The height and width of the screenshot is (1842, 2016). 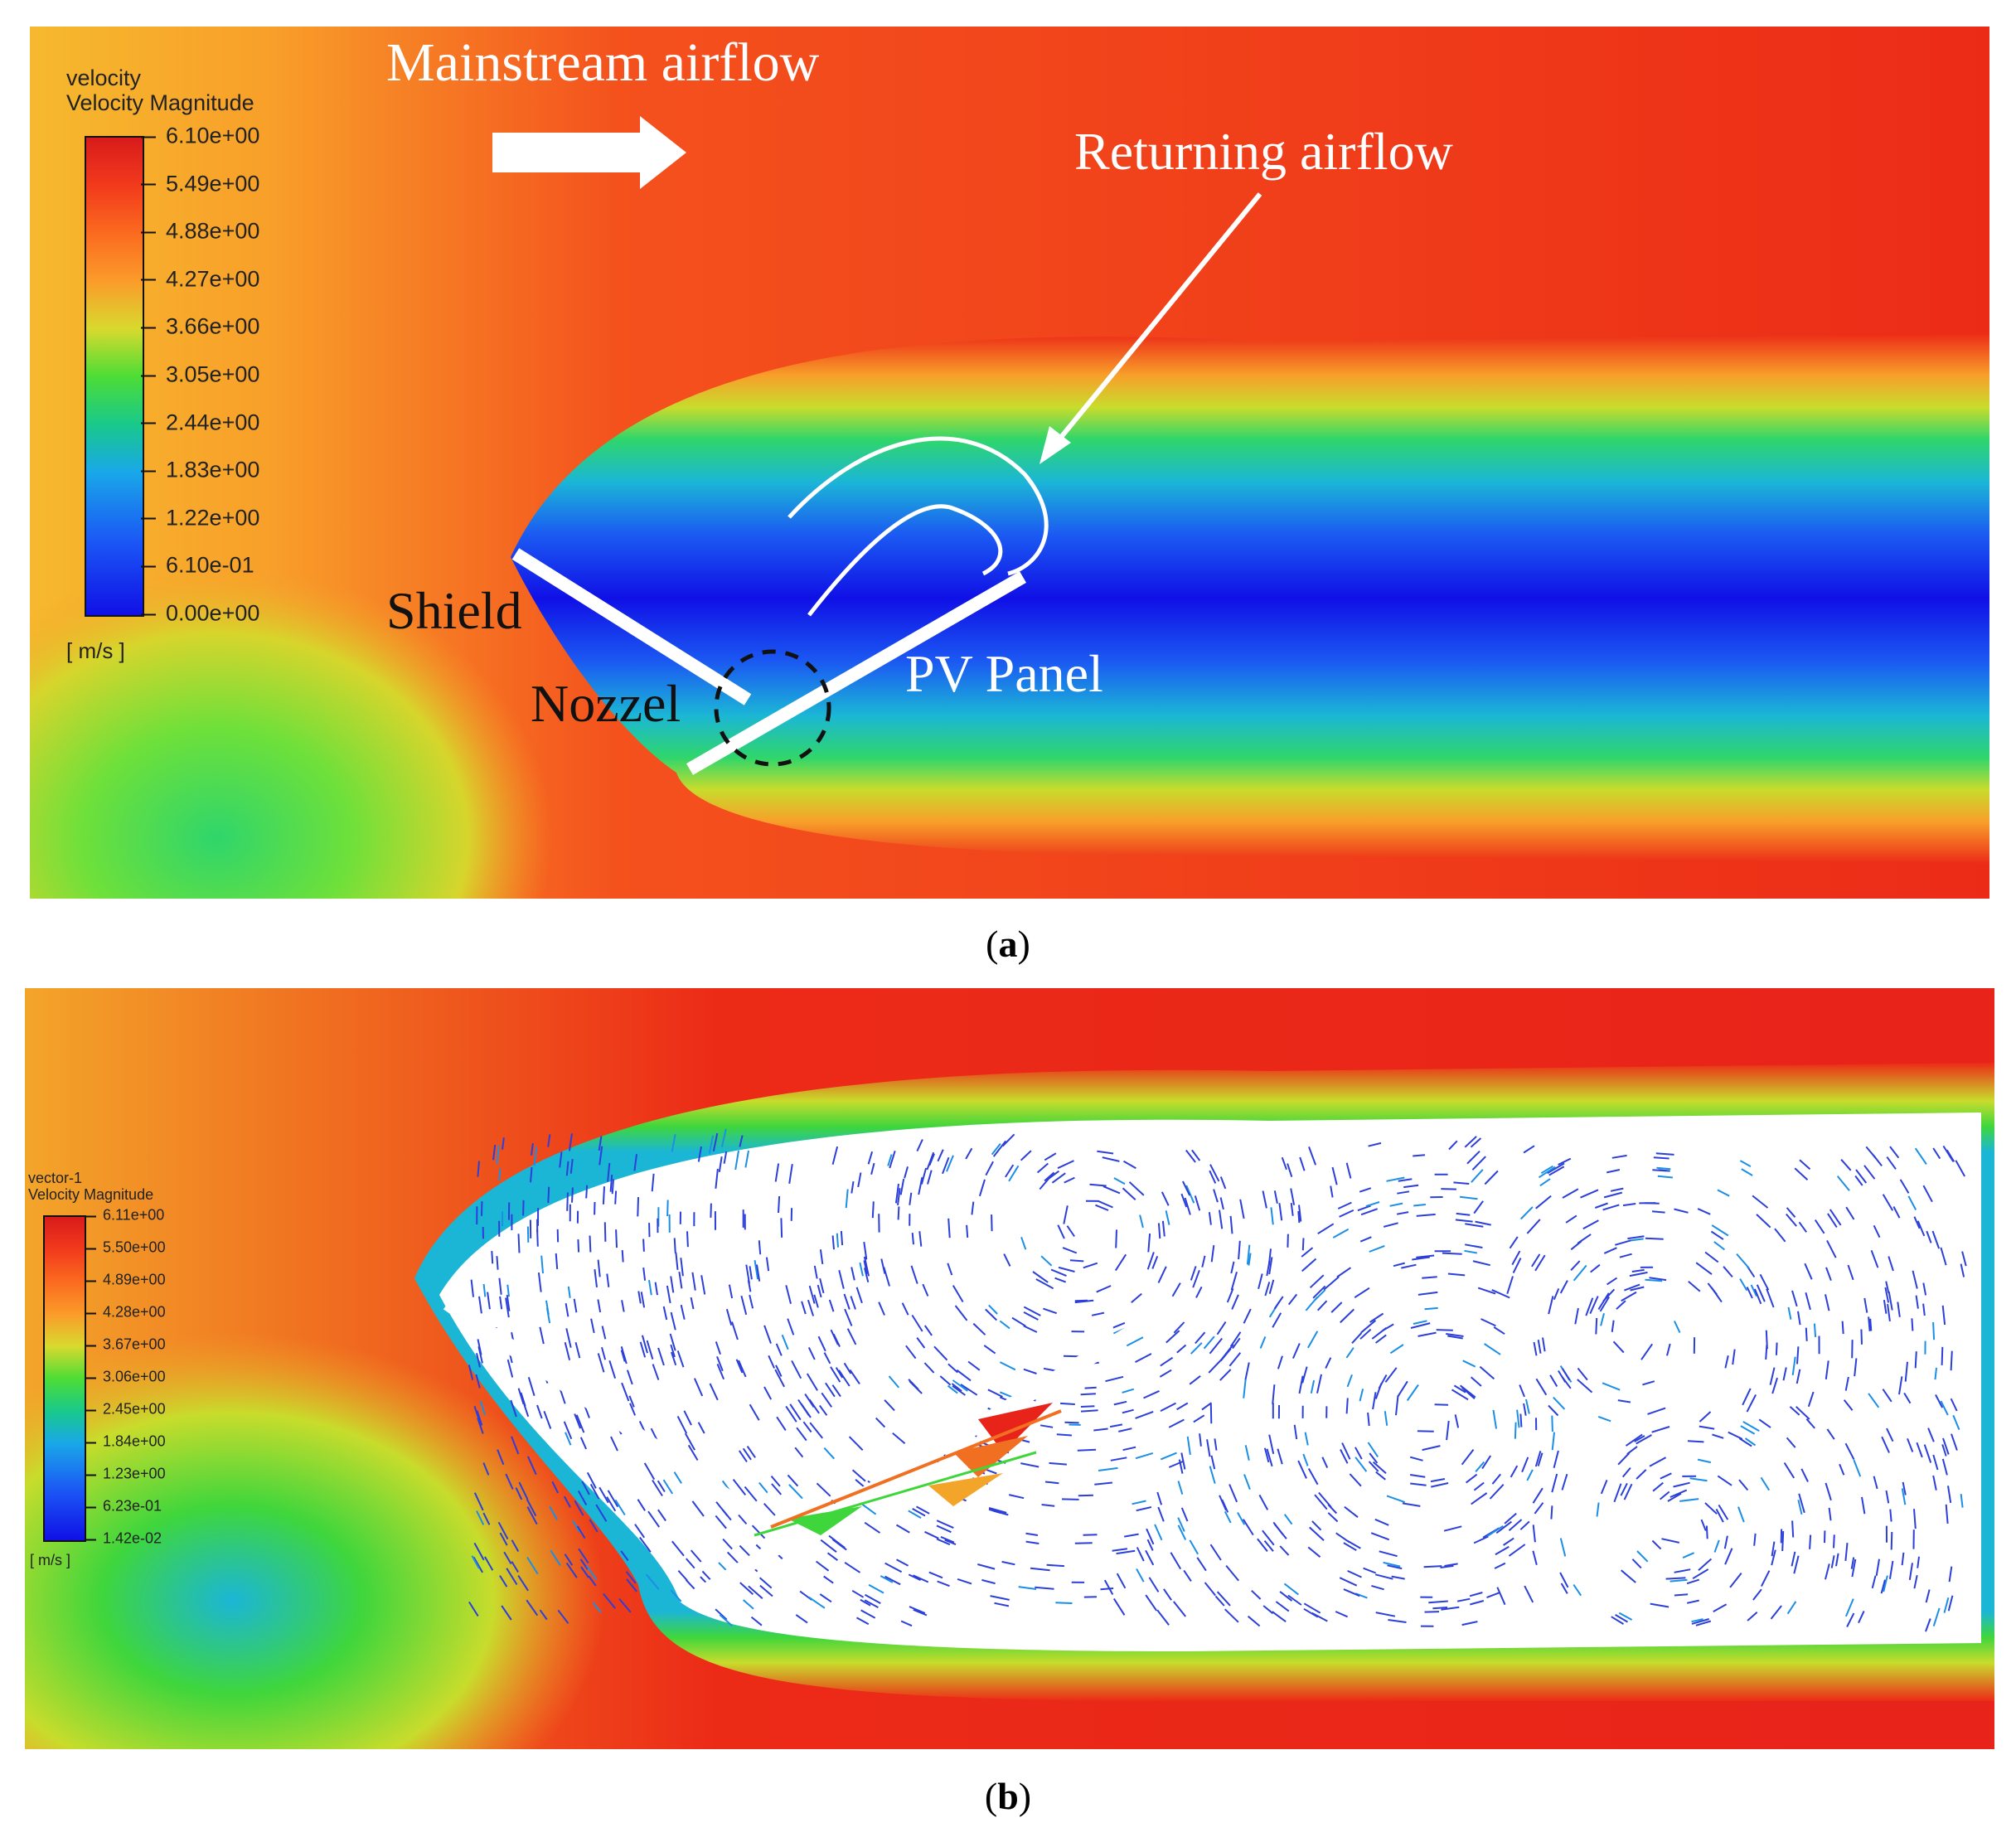 What do you see at coordinates (606, 703) in the screenshot?
I see `nozzel-label: Nozzel` at bounding box center [606, 703].